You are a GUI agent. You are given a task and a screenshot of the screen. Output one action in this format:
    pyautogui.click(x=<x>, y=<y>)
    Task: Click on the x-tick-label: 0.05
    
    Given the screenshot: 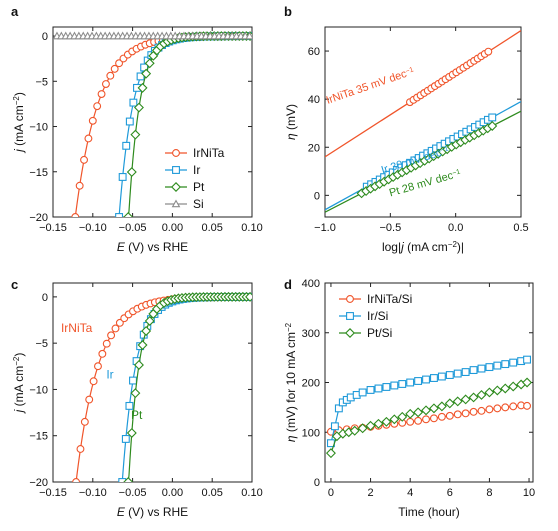 What is the action you would take?
    pyautogui.click(x=211, y=228)
    